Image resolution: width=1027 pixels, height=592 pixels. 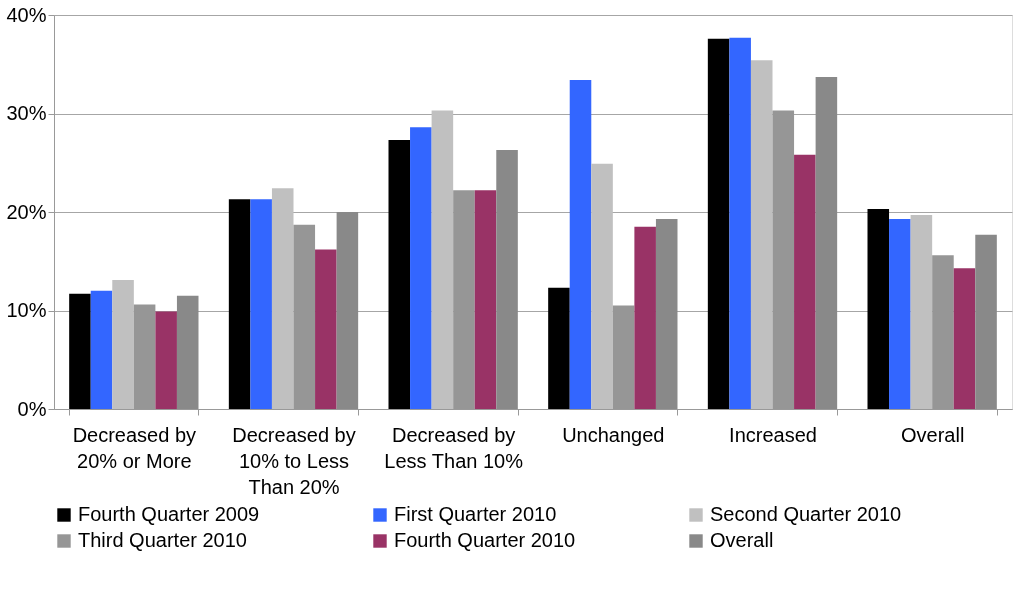 What do you see at coordinates (454, 447) in the screenshot?
I see `x-tick-label: Decreased by Less Than 10%` at bounding box center [454, 447].